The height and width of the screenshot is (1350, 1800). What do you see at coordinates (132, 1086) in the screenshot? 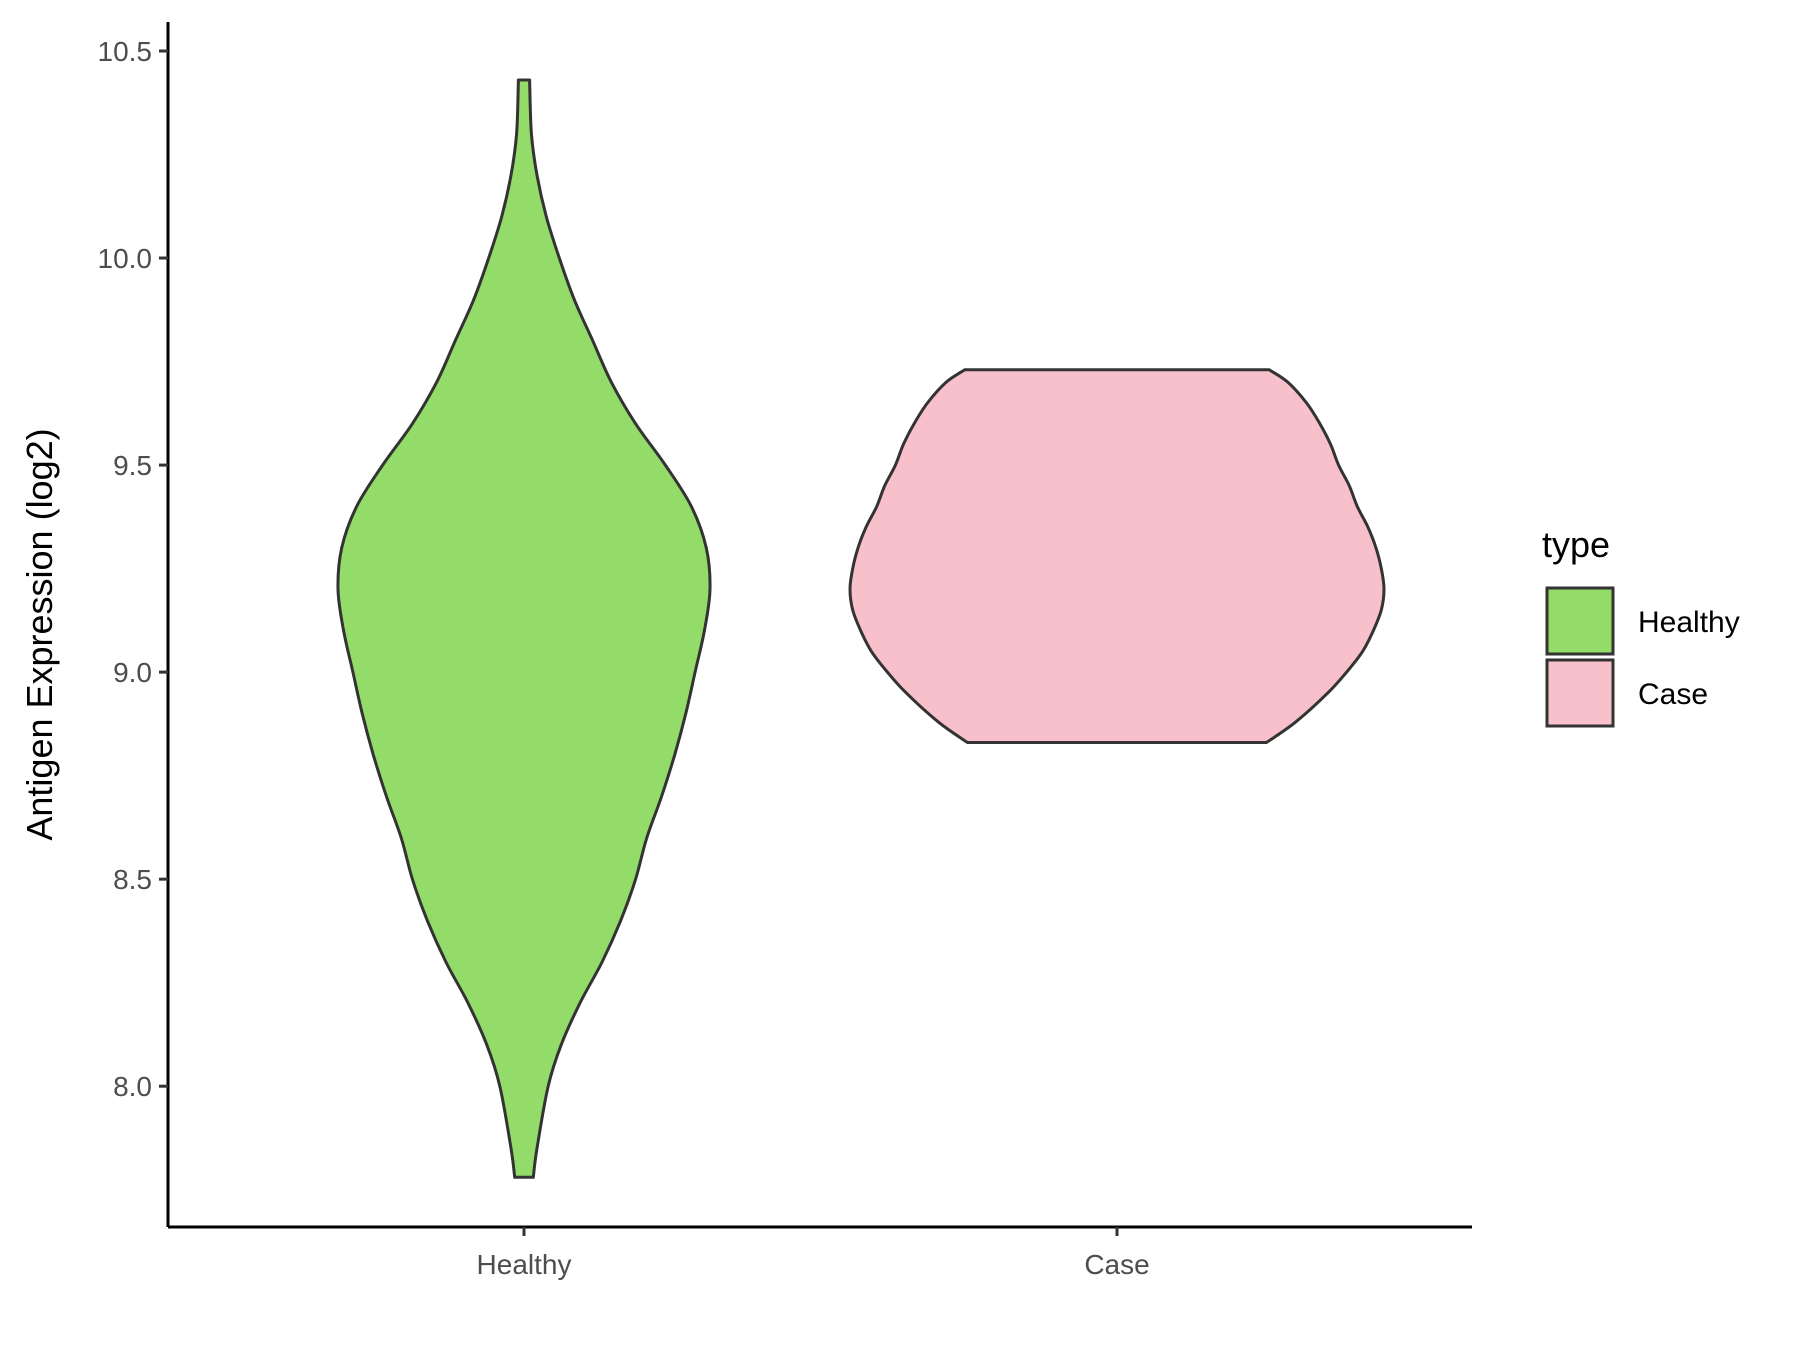
I see `y-tick-label: 8.0` at bounding box center [132, 1086].